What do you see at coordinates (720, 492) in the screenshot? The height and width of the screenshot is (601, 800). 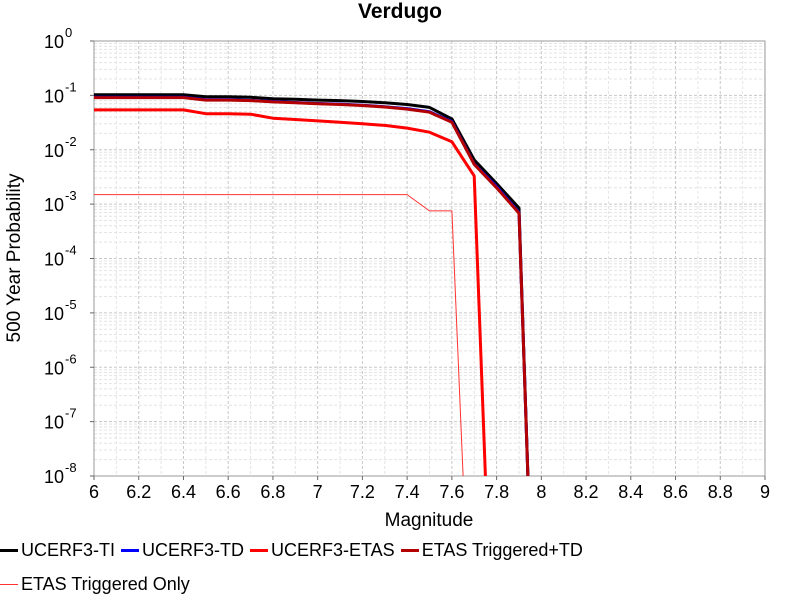 I see `x-tick-label: 8.8` at bounding box center [720, 492].